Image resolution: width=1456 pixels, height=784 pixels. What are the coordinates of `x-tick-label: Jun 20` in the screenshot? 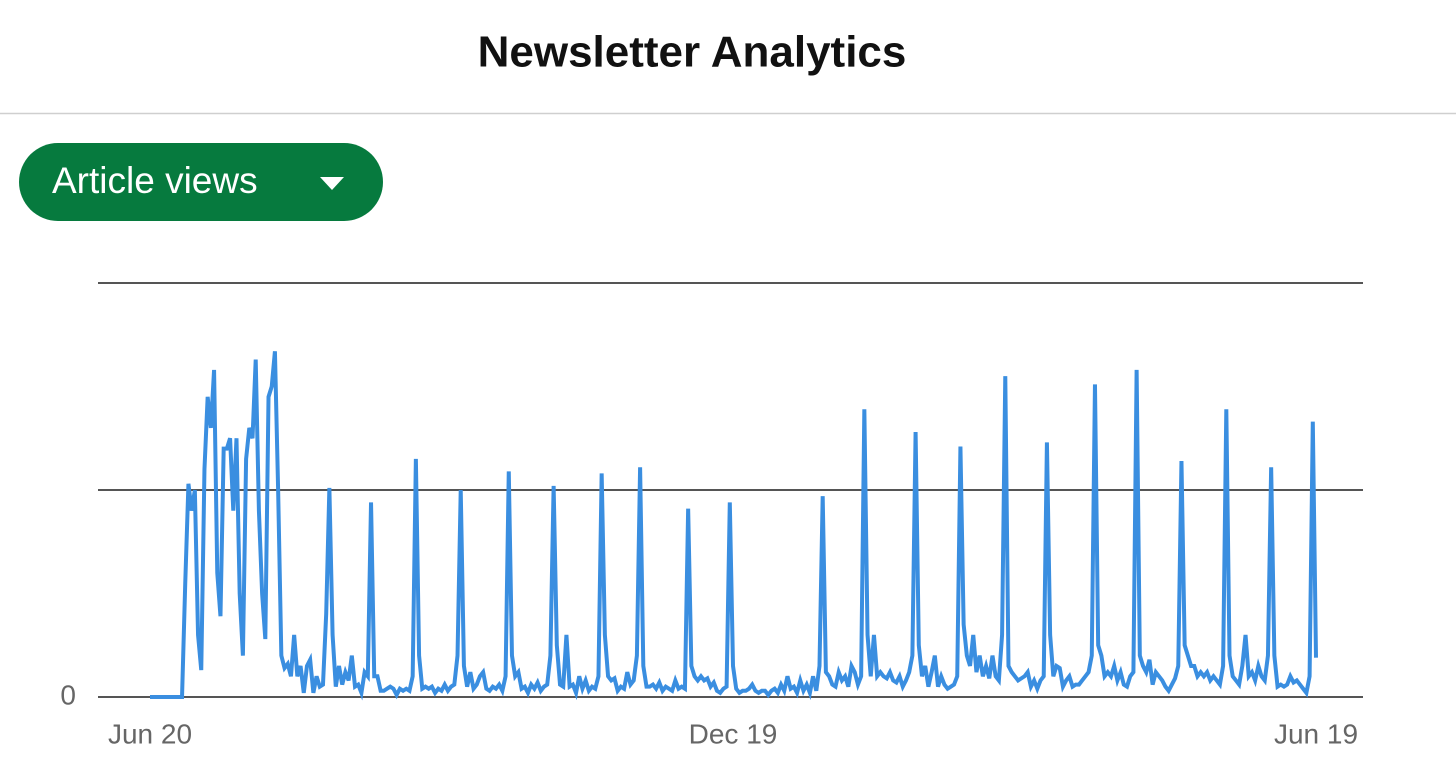 It's located at (150, 733).